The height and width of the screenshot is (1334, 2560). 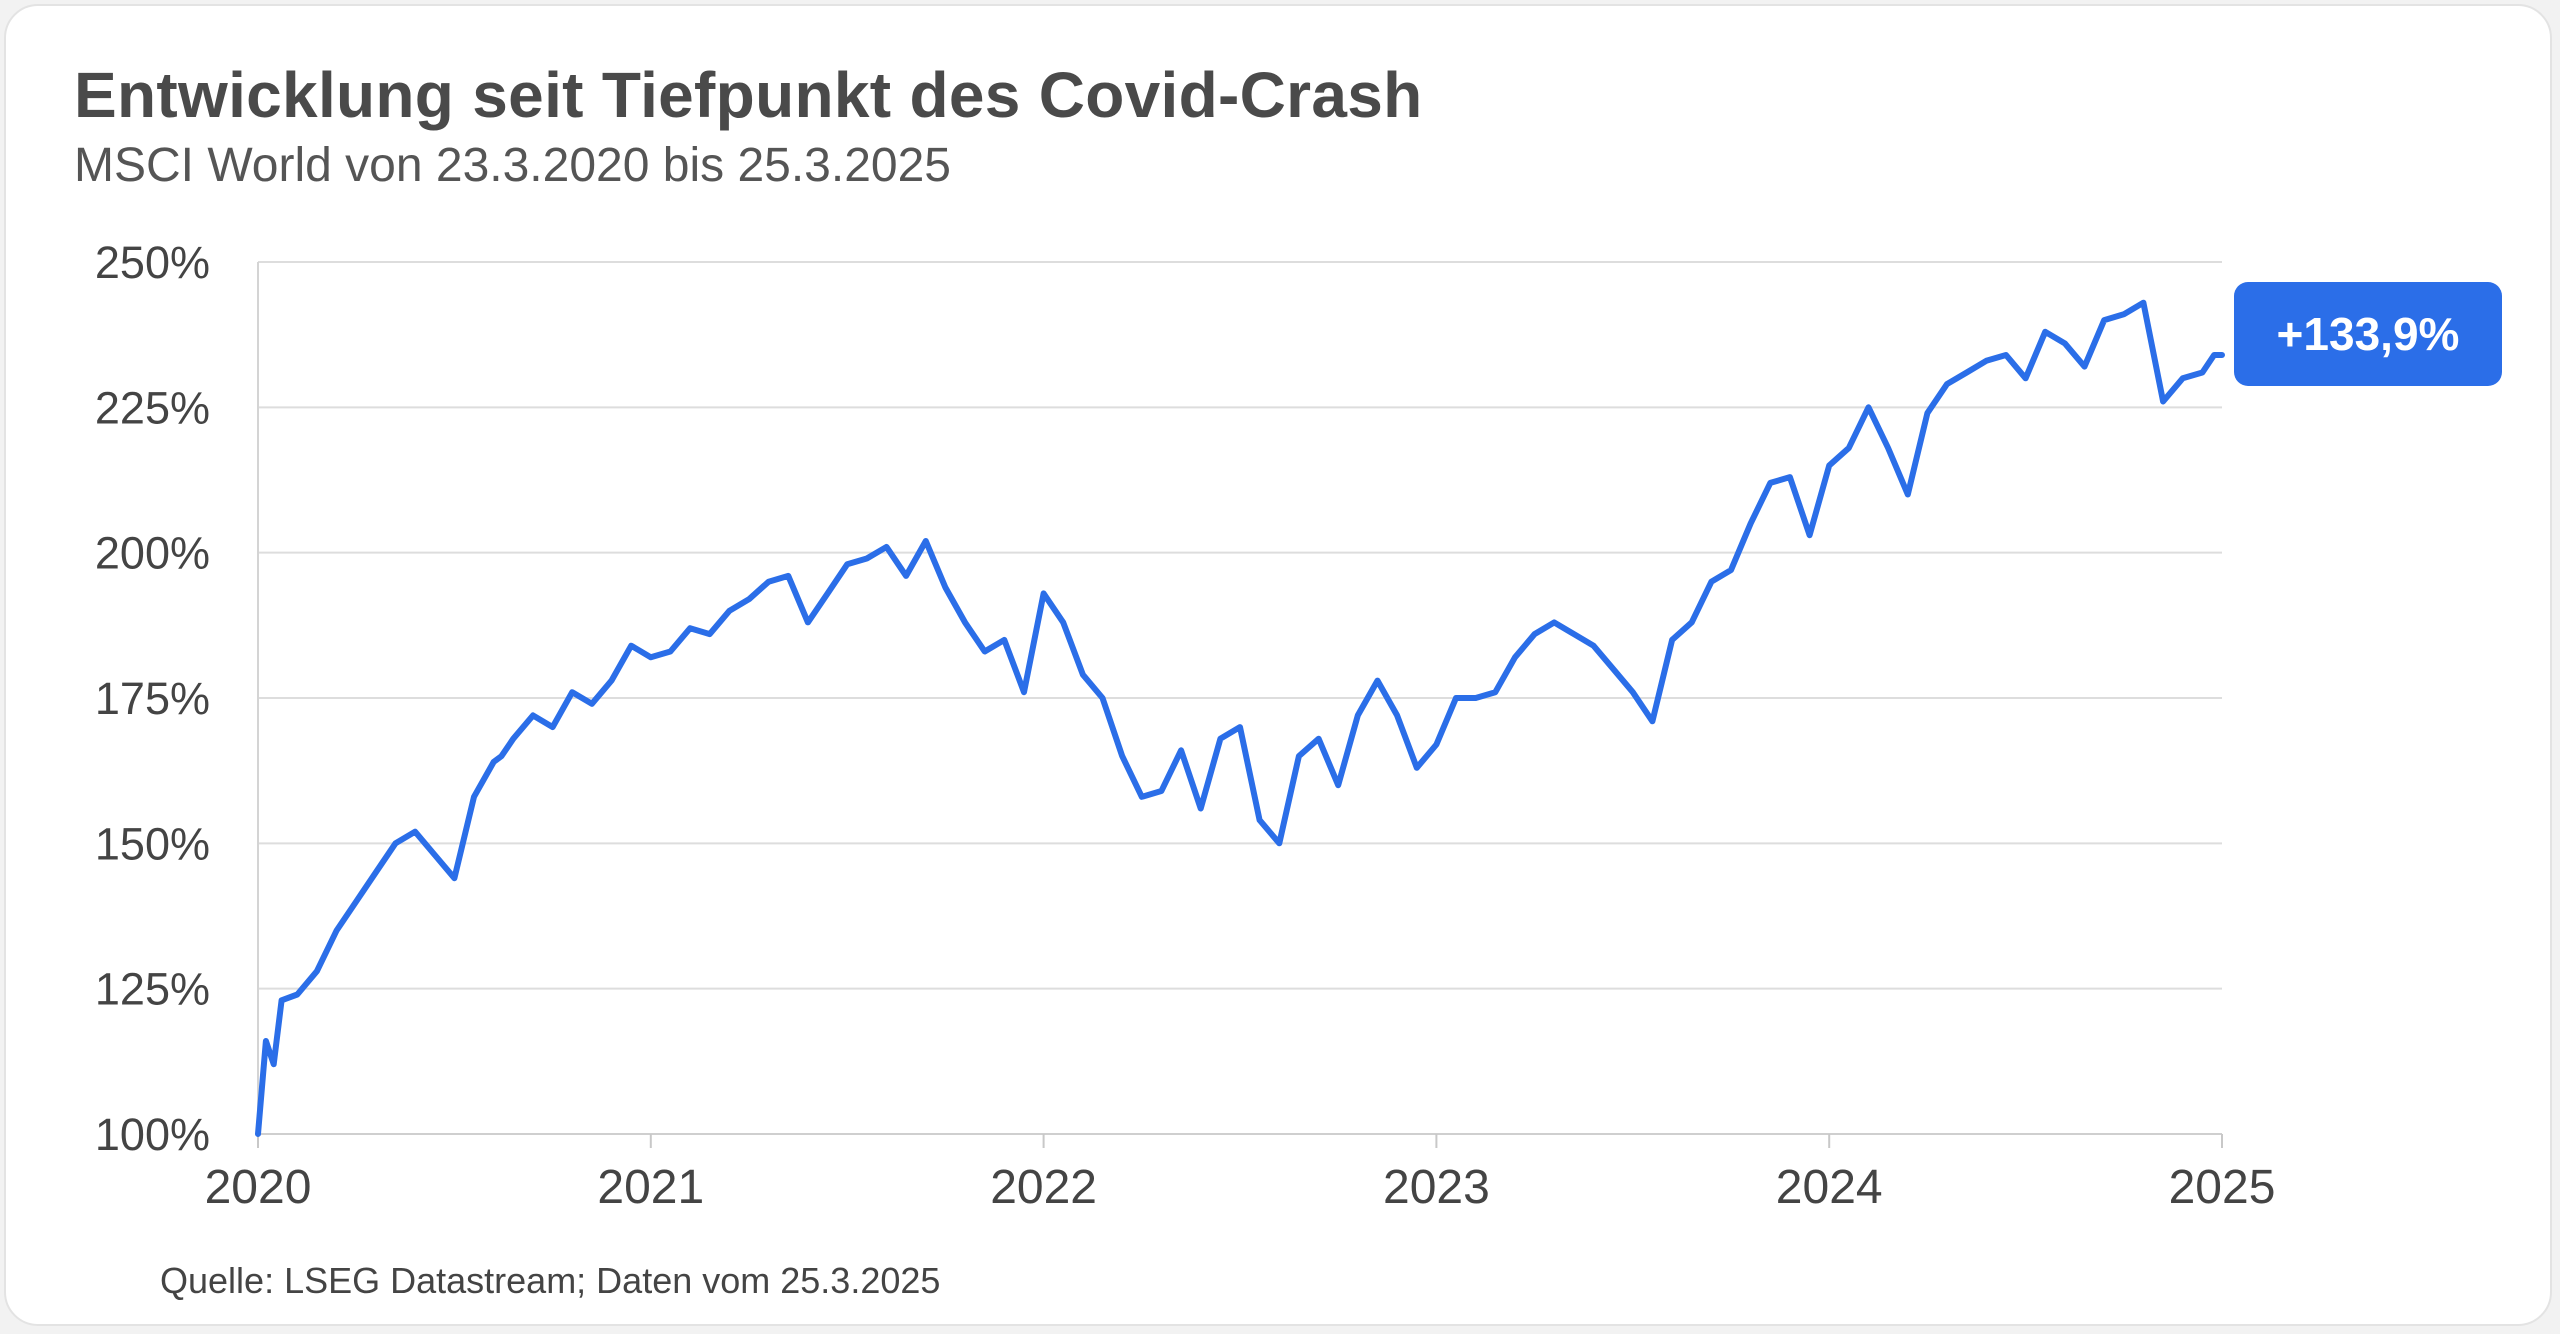 What do you see at coordinates (2222, 1187) in the screenshot?
I see `x-tick-label: 2025` at bounding box center [2222, 1187].